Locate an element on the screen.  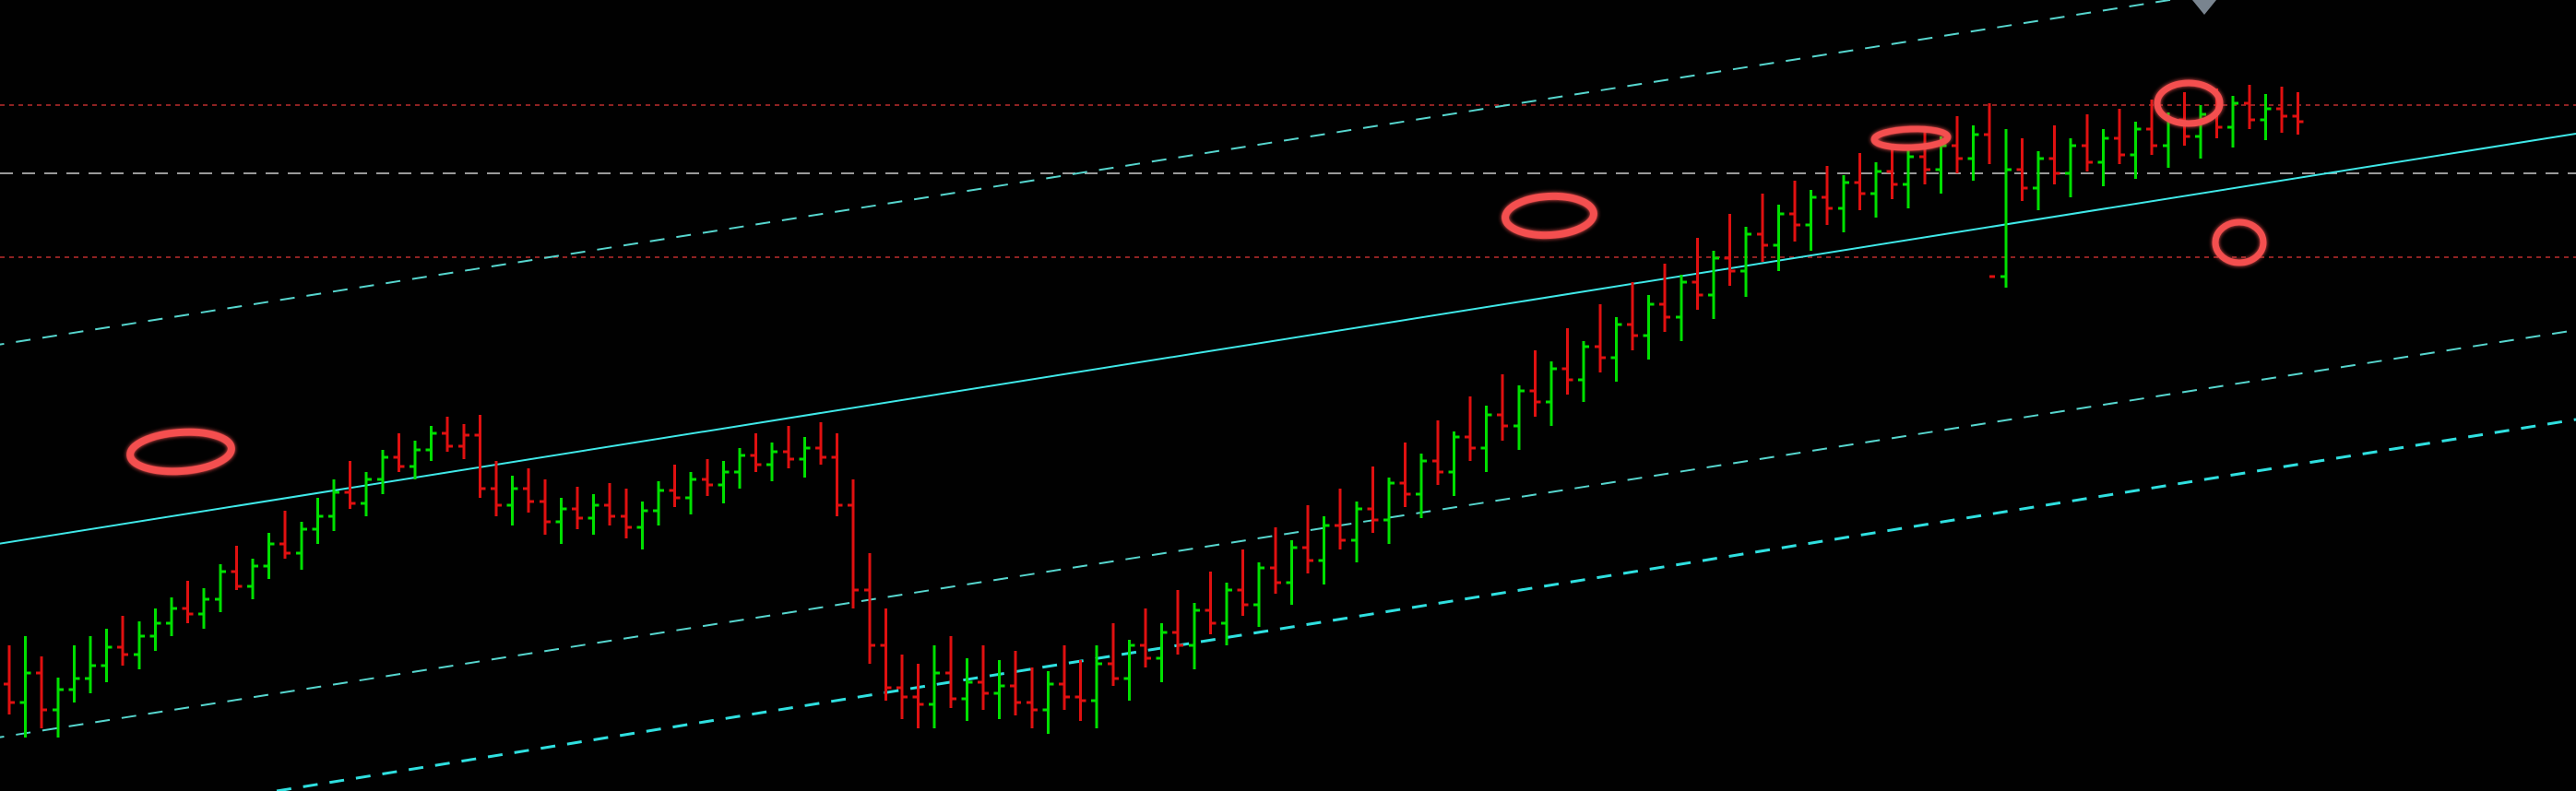
chart-cursor-triangle-icon is located at coordinates (2204, 8).